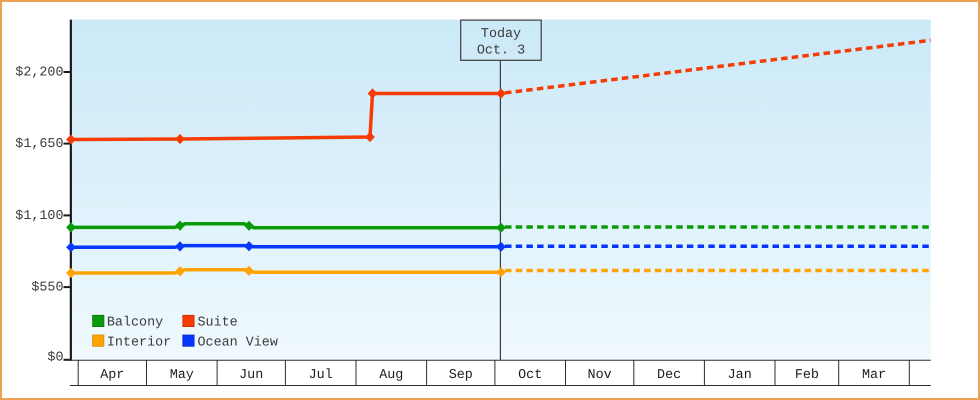 Image resolution: width=980 pixels, height=400 pixels. I want to click on svg-text: Dec, so click(669, 375).